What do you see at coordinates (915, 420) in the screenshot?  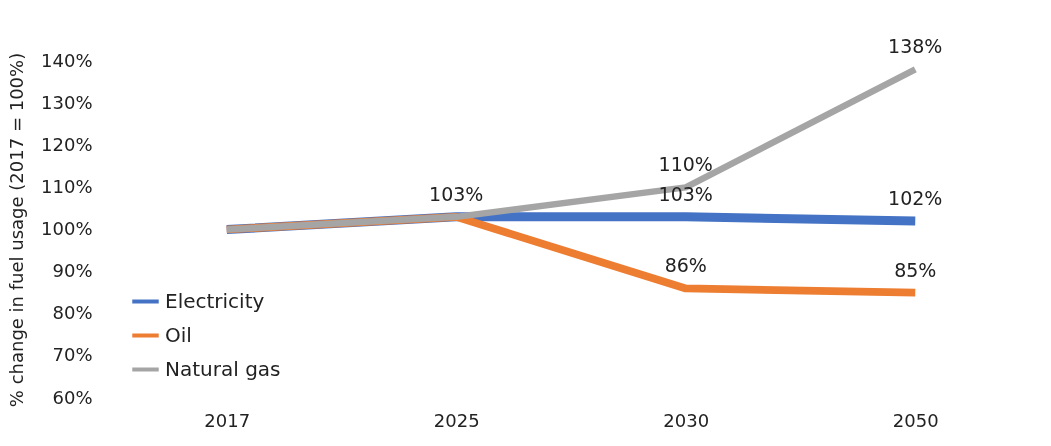 I see `x-tick-label: 2050` at bounding box center [915, 420].